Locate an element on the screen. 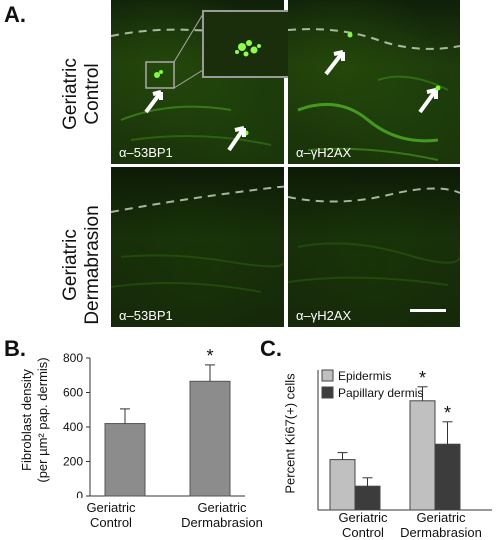 The height and width of the screenshot is (540, 496). micrograph-dermabrasion-gh2ax: α–γH2AX is located at coordinates (374, 247).